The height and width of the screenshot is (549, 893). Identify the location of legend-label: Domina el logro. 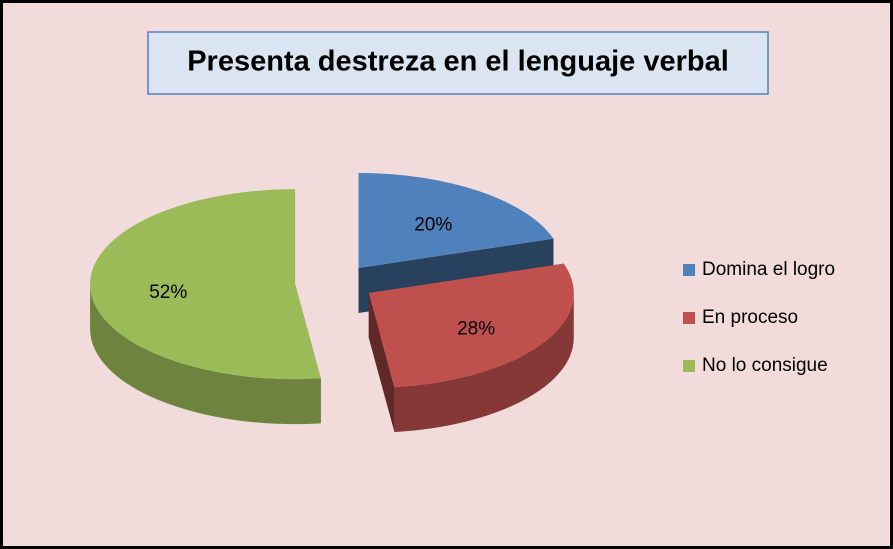
(768, 269).